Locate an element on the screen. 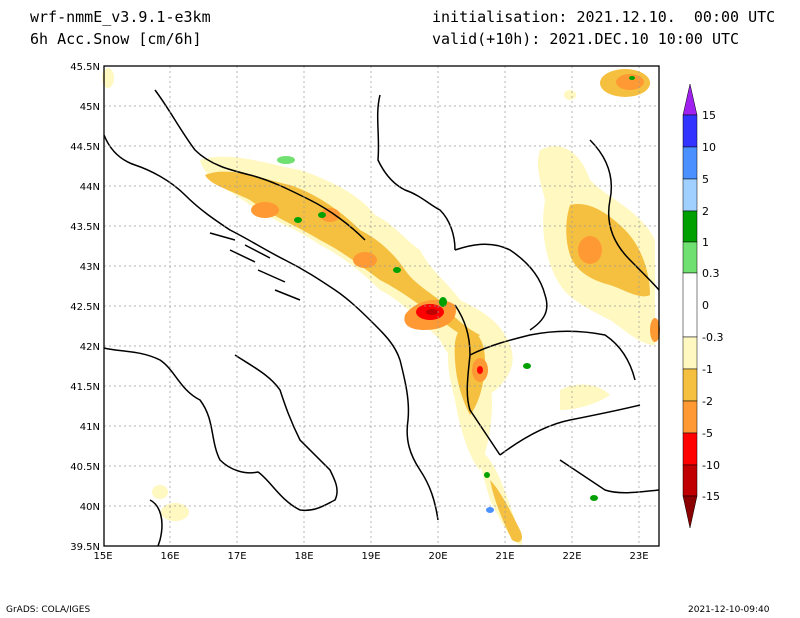 The image size is (800, 618). albania-east-border is located at coordinates (477, 380).